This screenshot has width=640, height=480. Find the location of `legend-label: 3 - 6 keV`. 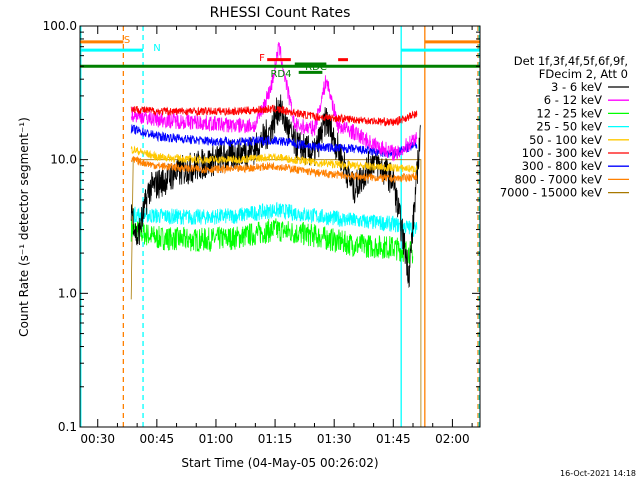

legend-label: 3 - 6 keV is located at coordinates (576, 87).